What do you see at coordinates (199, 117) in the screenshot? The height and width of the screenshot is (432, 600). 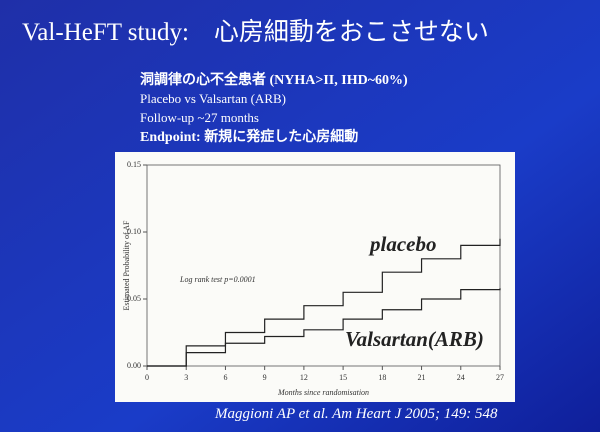 I see `text-line: Follow-up ~27 months` at bounding box center [199, 117].